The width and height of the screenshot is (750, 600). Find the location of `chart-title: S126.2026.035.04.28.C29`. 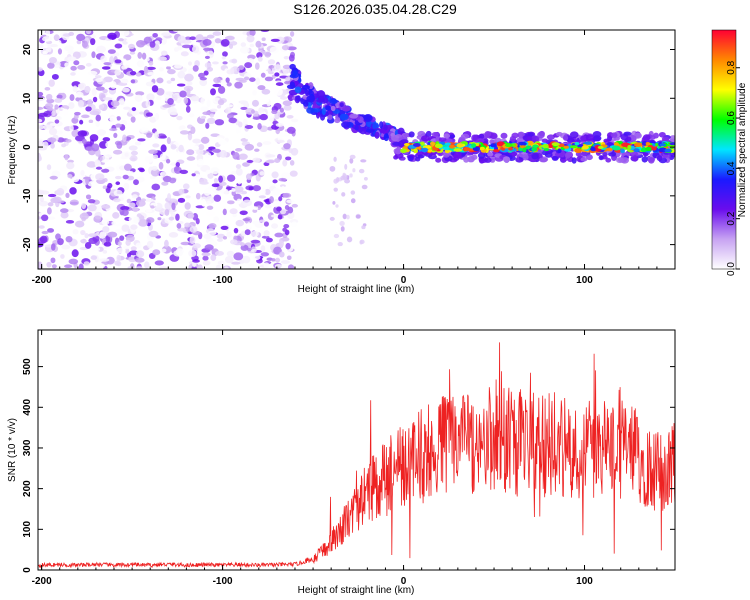

chart-title: S126.2026.035.04.28.C29 is located at coordinates (375, 9).